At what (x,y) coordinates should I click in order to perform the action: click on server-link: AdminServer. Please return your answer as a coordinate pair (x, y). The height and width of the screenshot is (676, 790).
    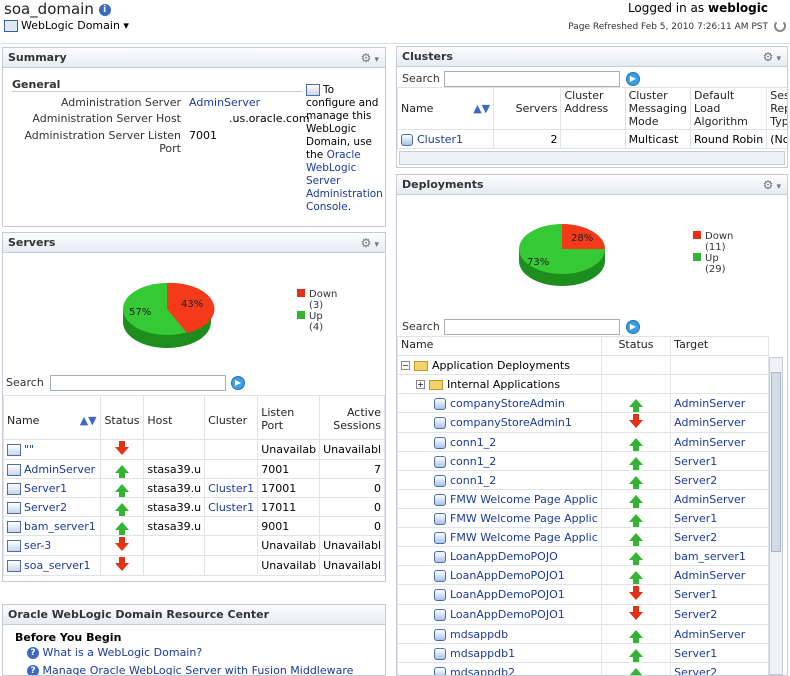
    Looking at the image, I should click on (59, 469).